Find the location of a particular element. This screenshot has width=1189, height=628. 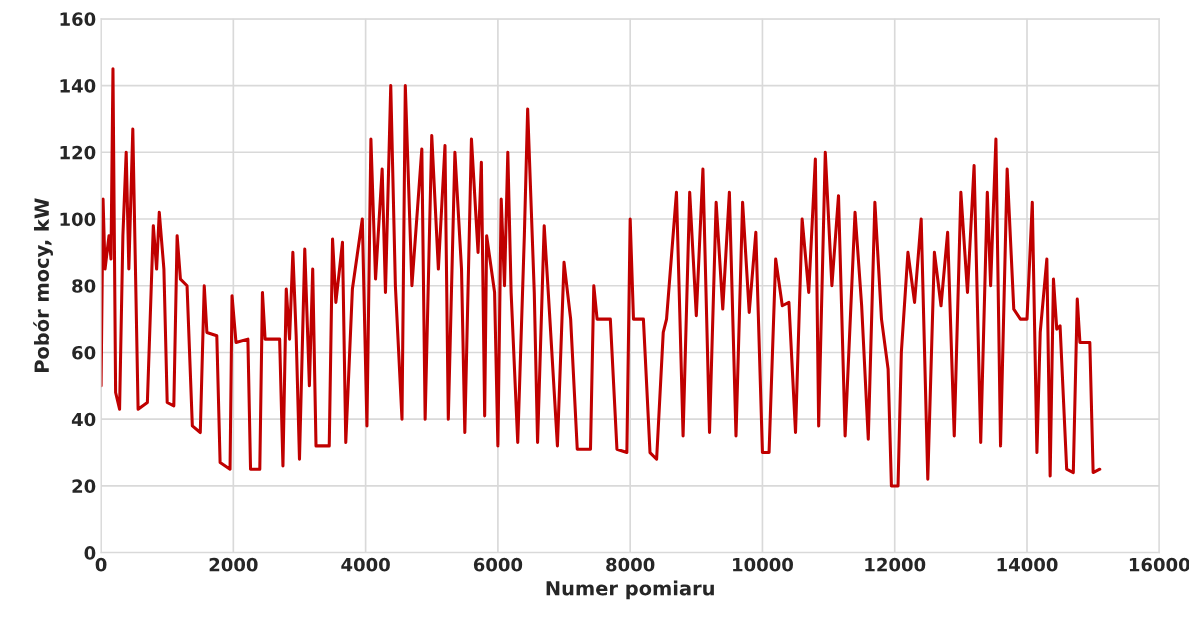

y-tick-label: 100 is located at coordinates (78, 219).